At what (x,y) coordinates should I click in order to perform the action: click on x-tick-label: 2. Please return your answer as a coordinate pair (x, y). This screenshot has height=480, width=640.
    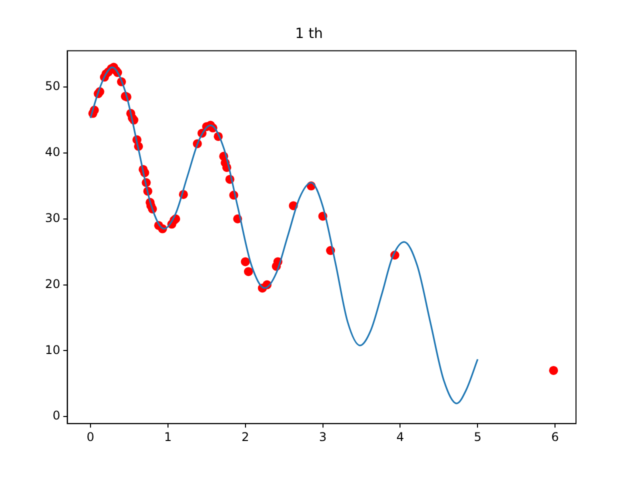
    Looking at the image, I should click on (246, 437).